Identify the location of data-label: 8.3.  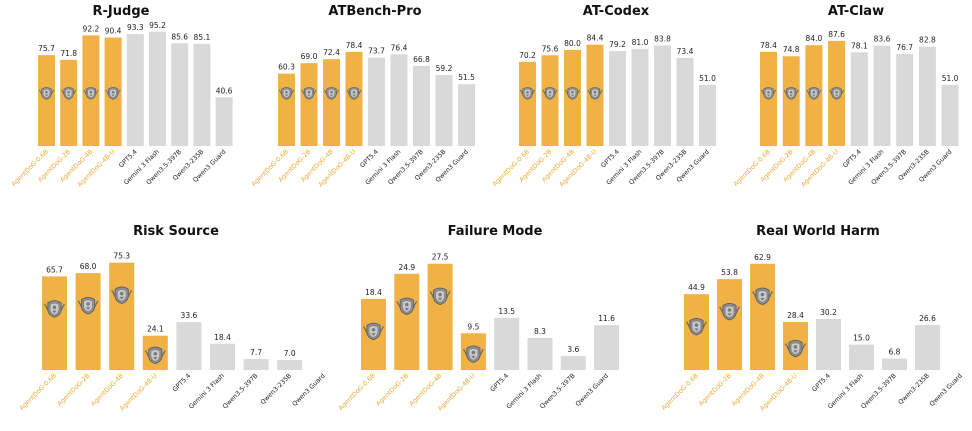
(540, 331).